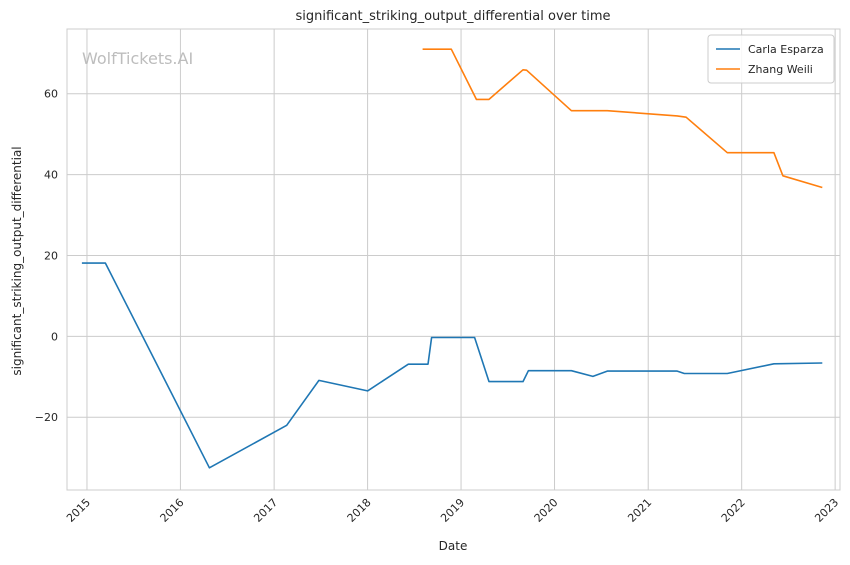 The width and height of the screenshot is (850, 565). Describe the element at coordinates (780, 69) in the screenshot. I see `legend-label: Zhang Weili` at that location.